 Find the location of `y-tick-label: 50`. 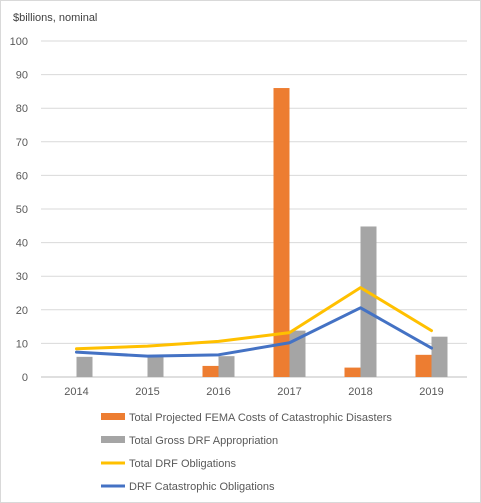

y-tick-label: 50 is located at coordinates (22, 210).